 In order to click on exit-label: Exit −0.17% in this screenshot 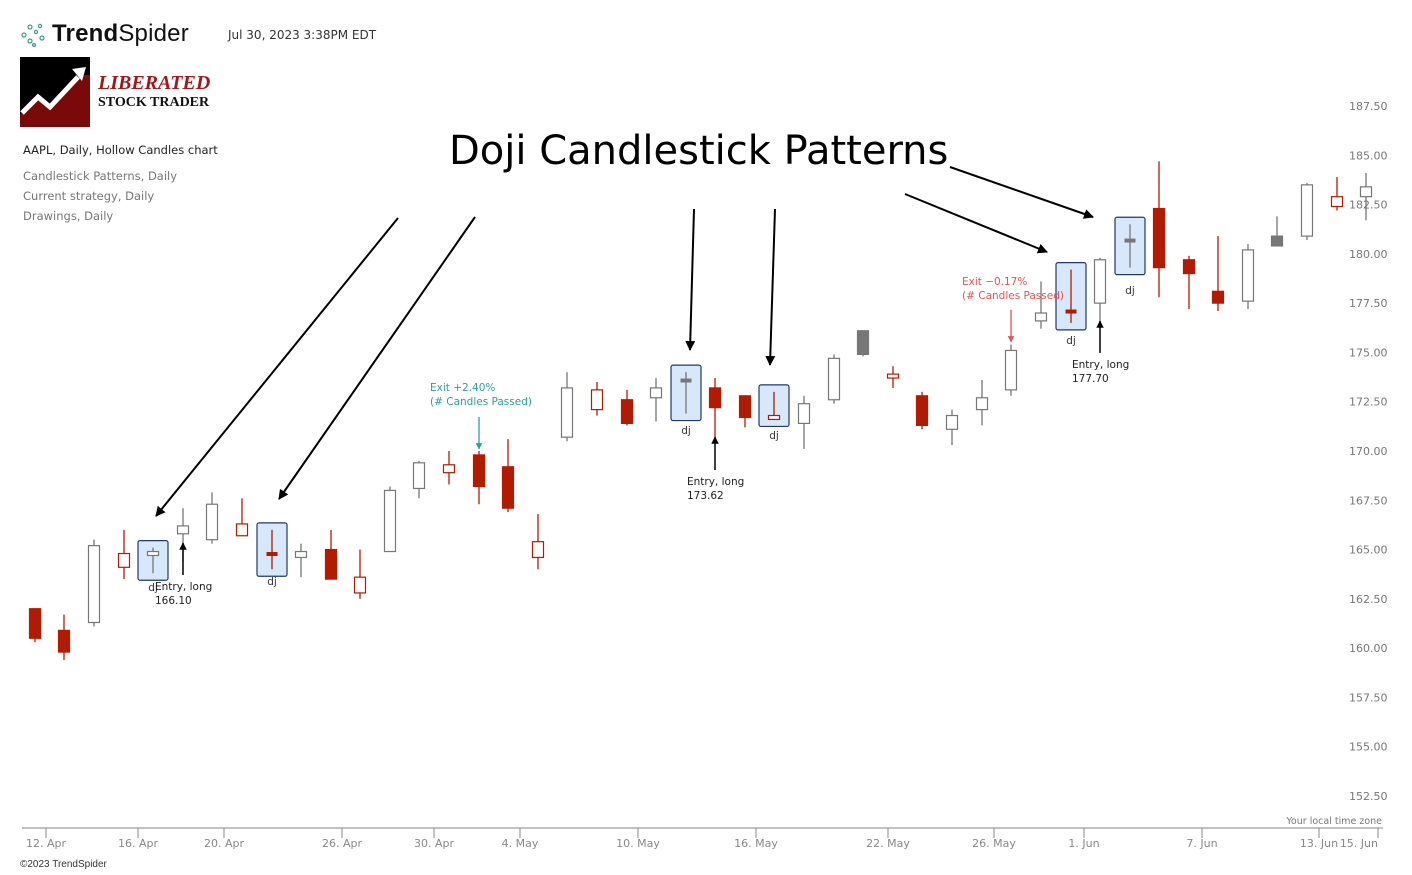, I will do `click(994, 282)`.